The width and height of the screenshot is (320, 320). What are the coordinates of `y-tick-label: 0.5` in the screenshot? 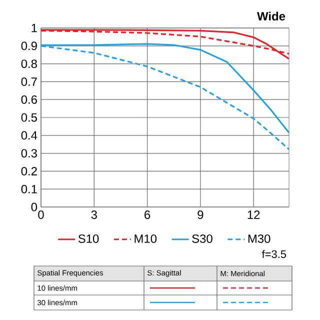 It's located at (29, 117).